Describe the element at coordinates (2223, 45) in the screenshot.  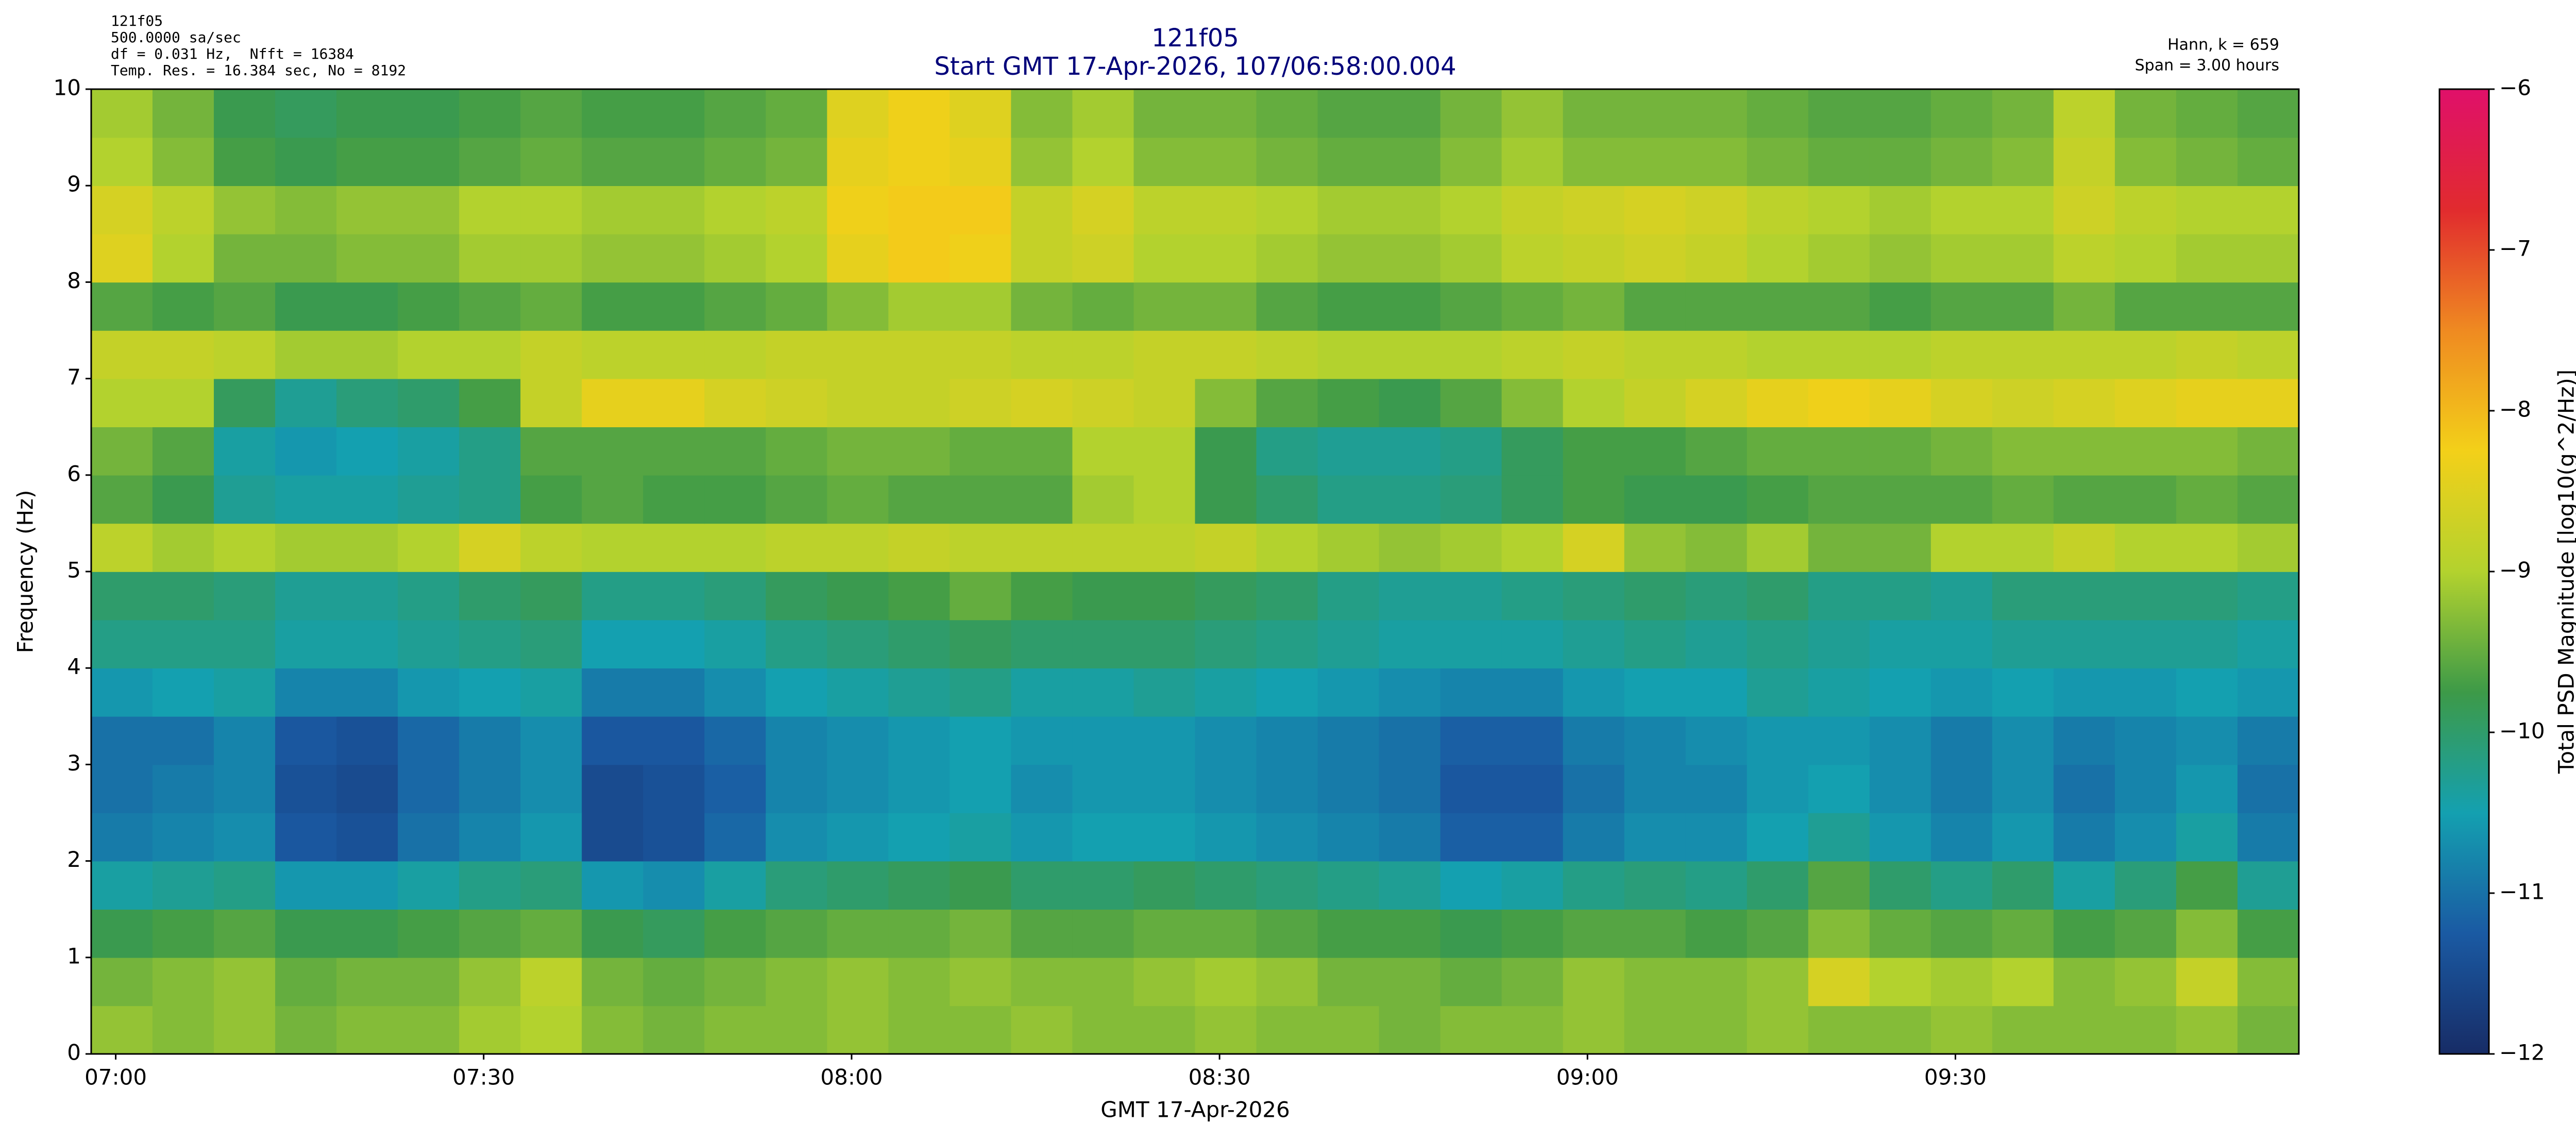
I see `info-text: Hann, k = 659` at that location.